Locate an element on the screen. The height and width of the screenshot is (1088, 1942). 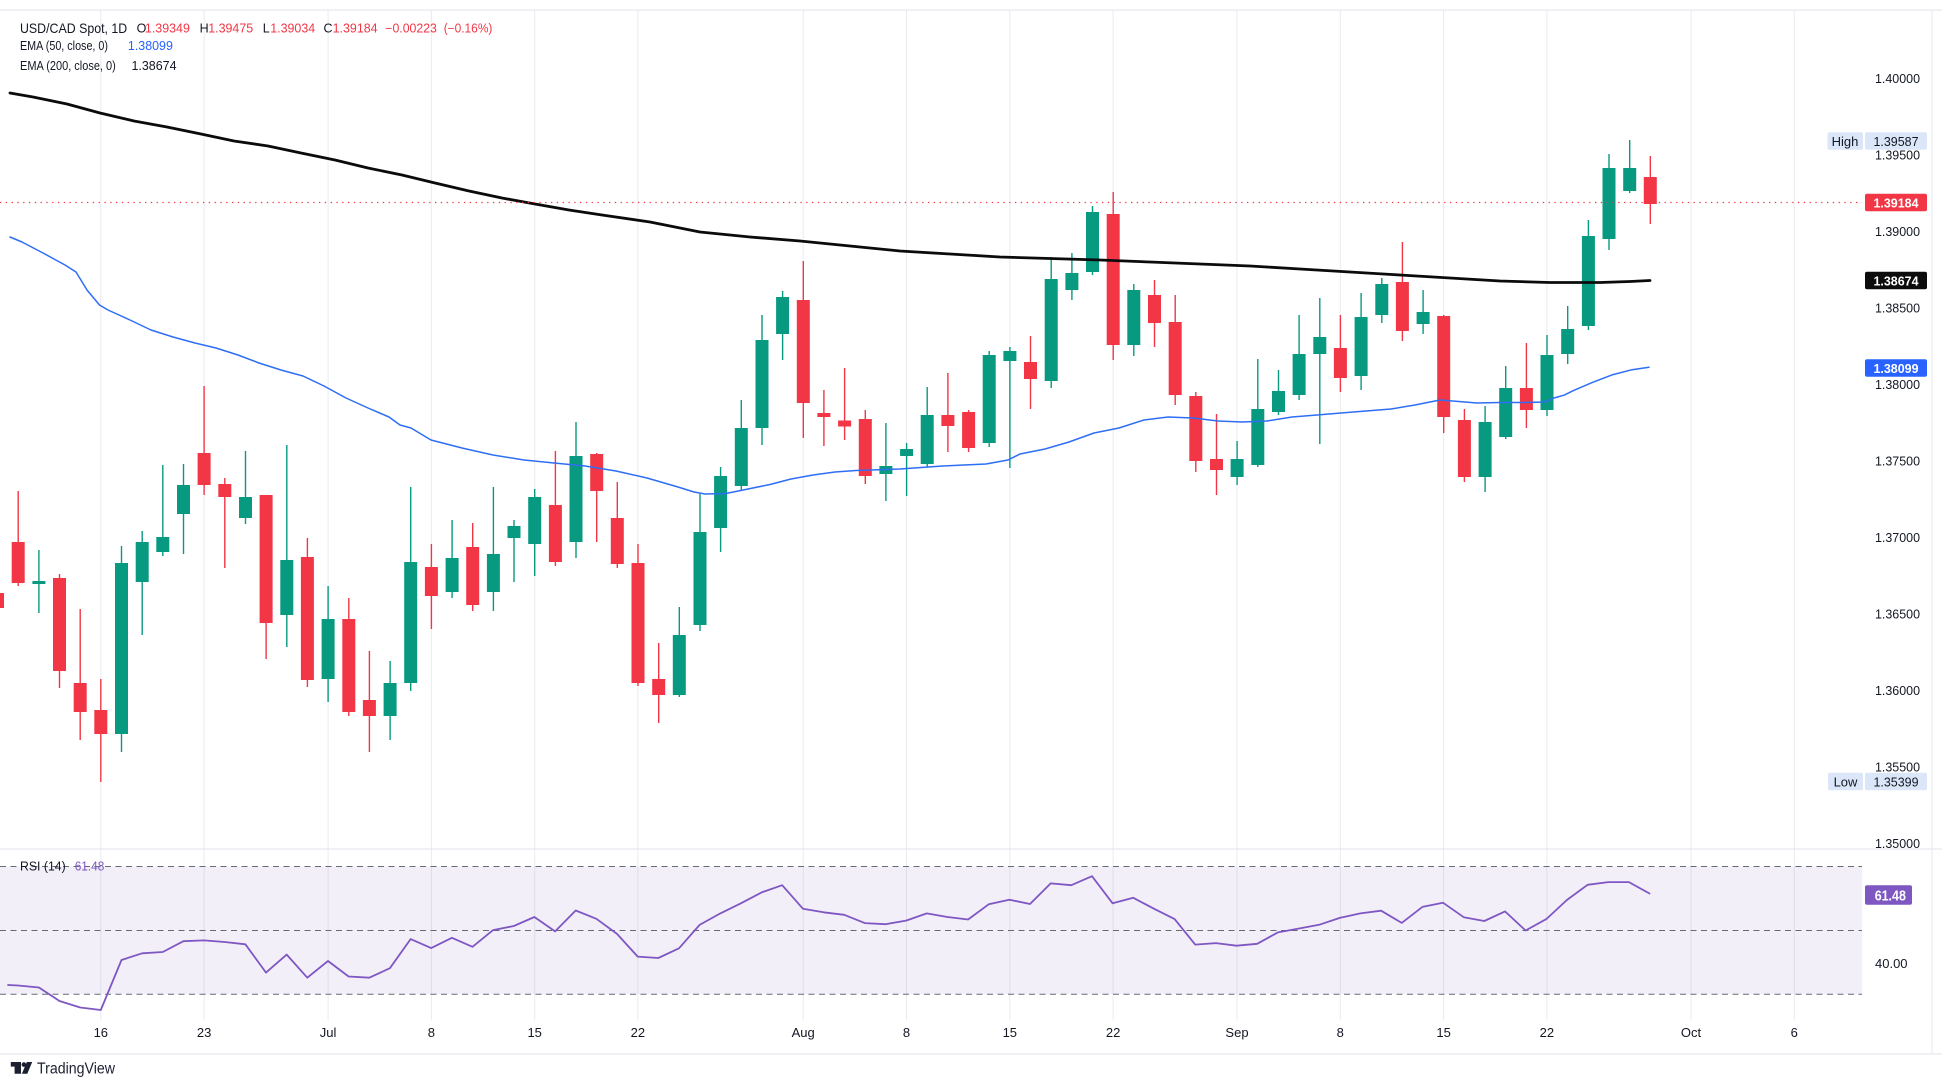
svg-text: −0.00223 is located at coordinates (411, 29).